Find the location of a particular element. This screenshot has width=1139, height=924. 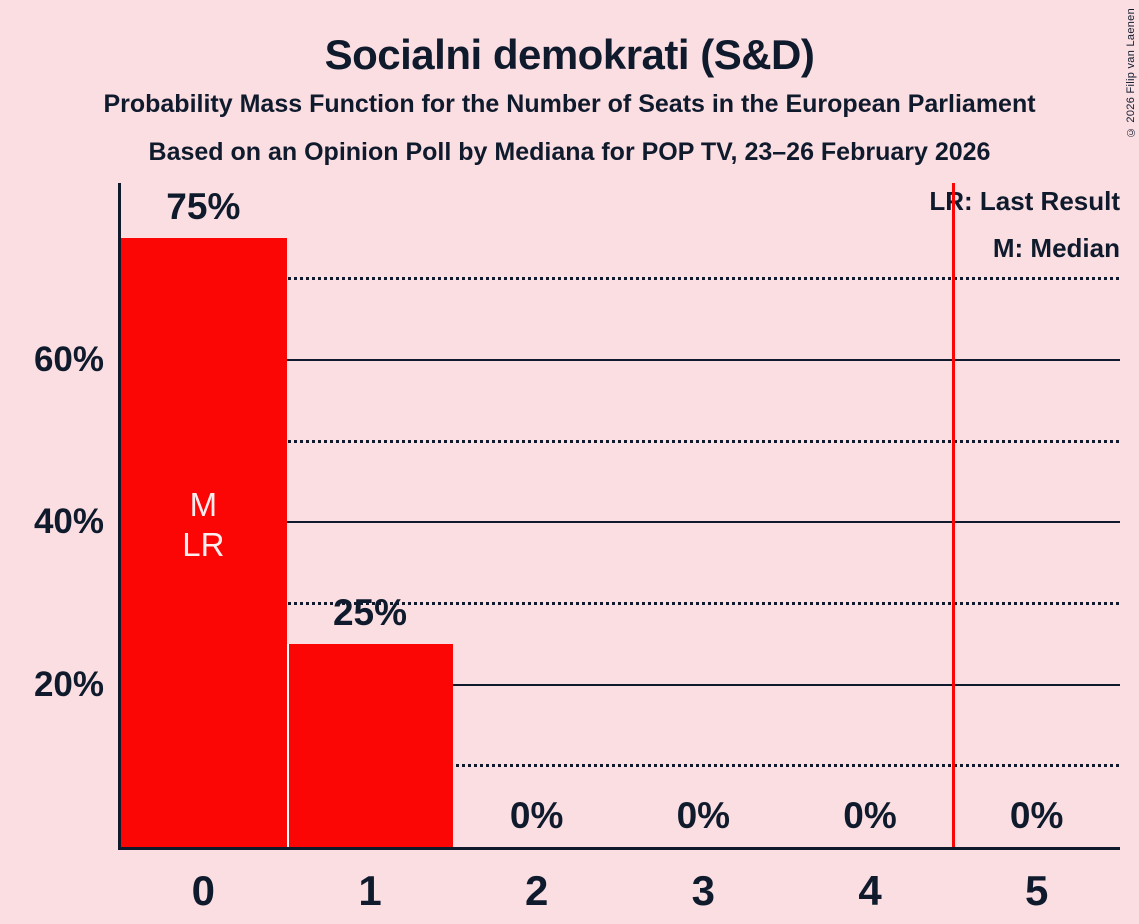

value-label-0: 75% is located at coordinates (203, 206).